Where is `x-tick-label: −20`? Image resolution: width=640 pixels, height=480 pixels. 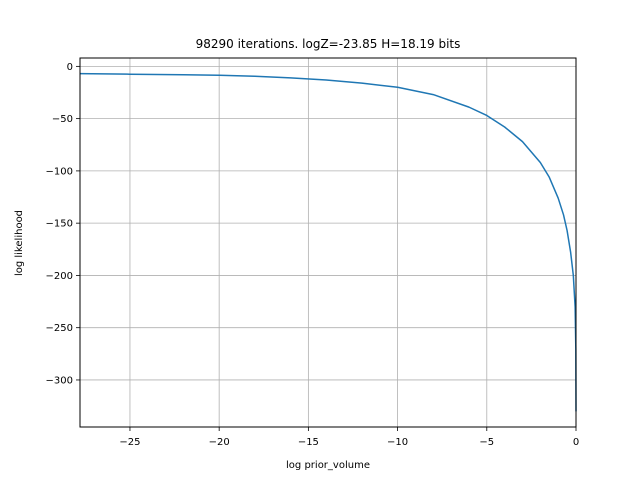
x-tick-label: −20 is located at coordinates (219, 442).